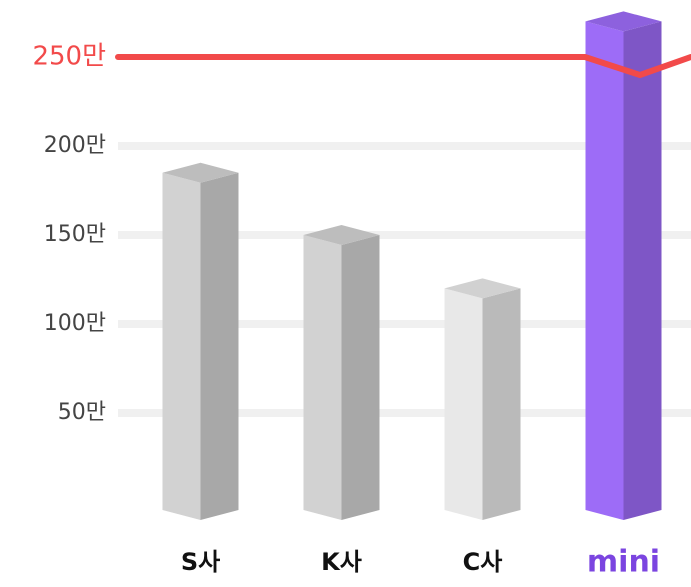 Image resolution: width=691 pixels, height=587 pixels. What do you see at coordinates (75, 323) in the screenshot?
I see `y-tick-label: 100만` at bounding box center [75, 323].